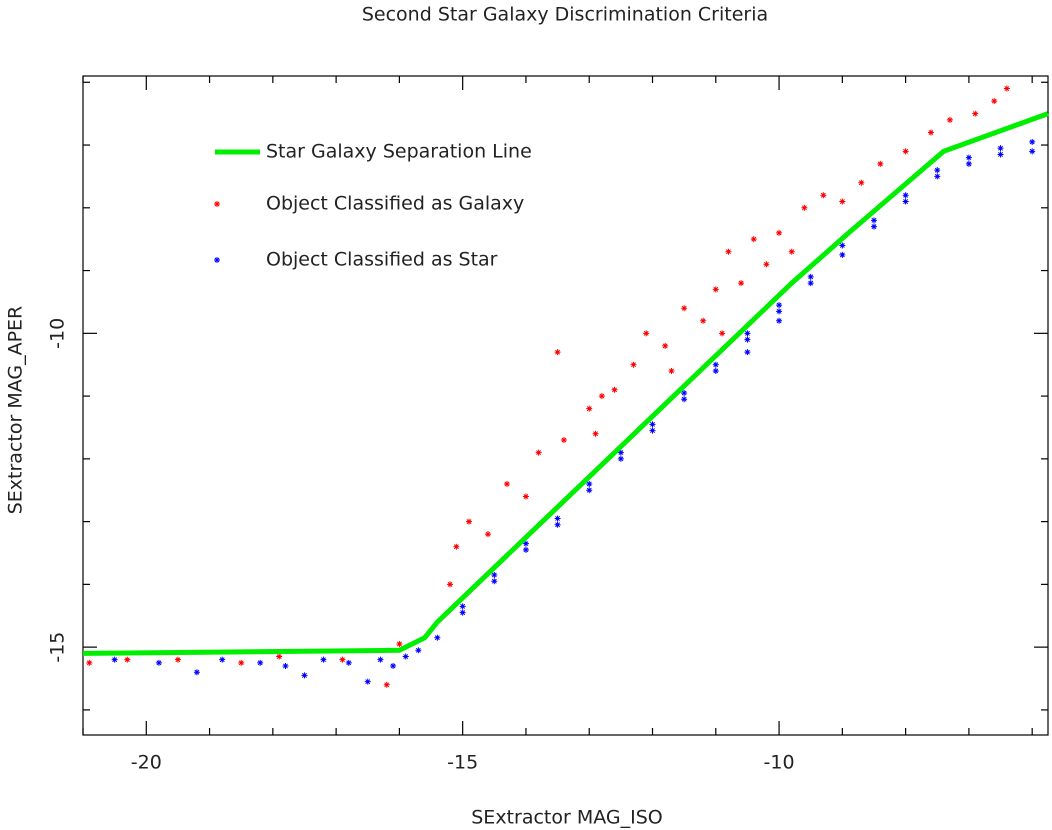  I want to click on legend-label: Object Classified as Galaxy, so click(395, 204).